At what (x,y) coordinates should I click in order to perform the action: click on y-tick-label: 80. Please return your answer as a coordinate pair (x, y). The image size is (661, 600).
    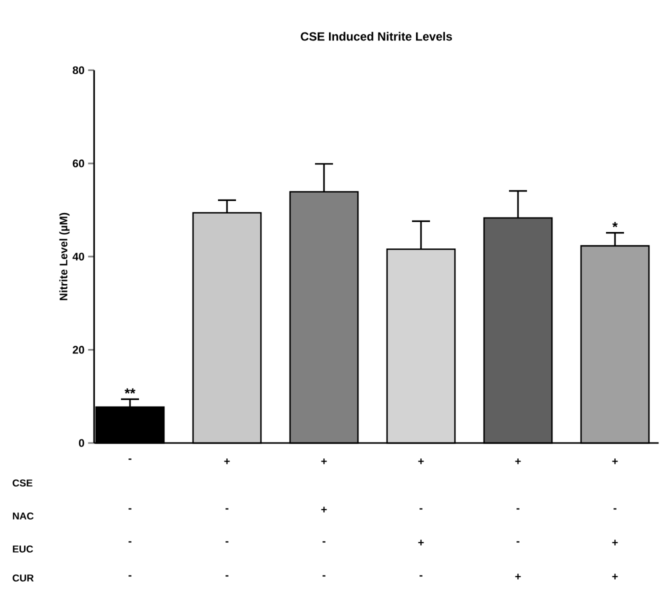
    Looking at the image, I should click on (78, 70).